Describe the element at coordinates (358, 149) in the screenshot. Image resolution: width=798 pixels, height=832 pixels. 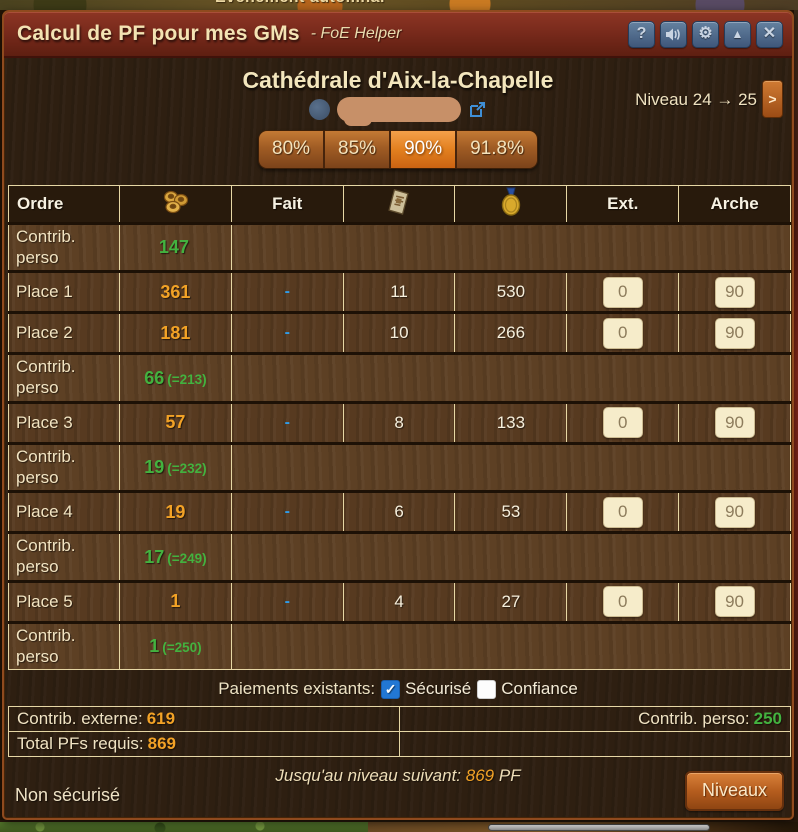
I see `percent-button-85: 85%` at that location.